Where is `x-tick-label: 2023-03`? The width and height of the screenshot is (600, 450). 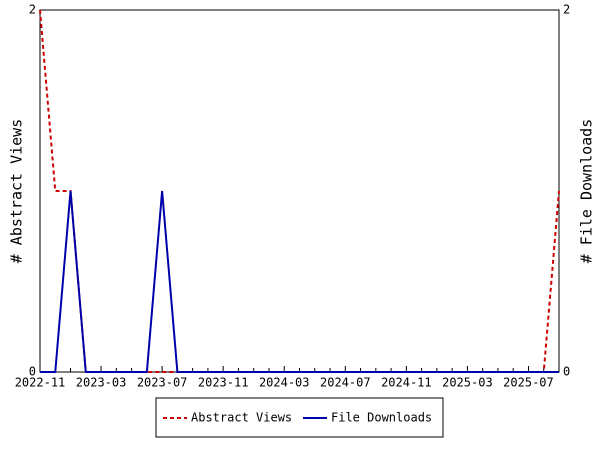
x-tick-label: 2023-03 is located at coordinates (101, 383).